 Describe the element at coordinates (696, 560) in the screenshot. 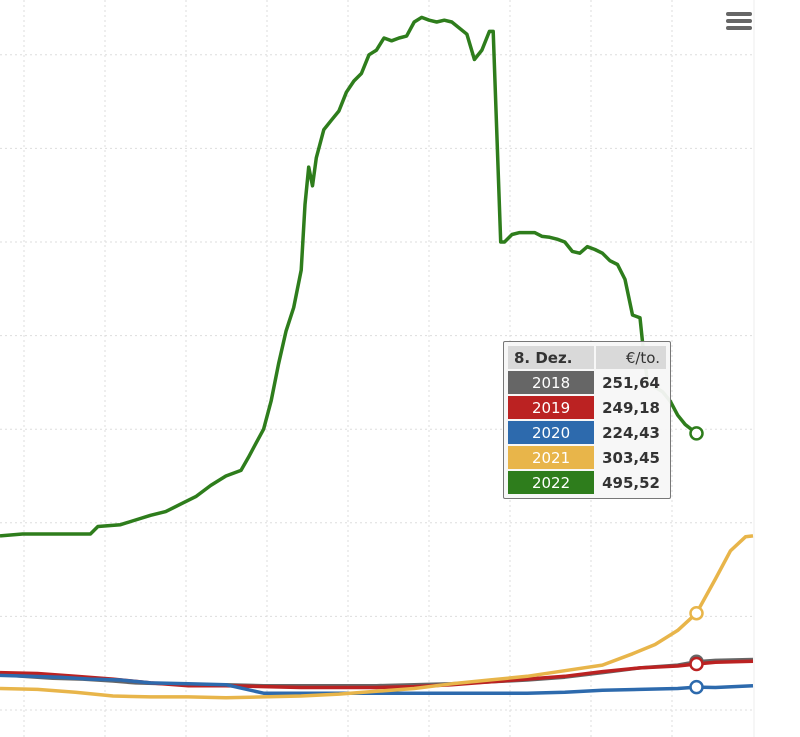

I see `hover-markers` at that location.